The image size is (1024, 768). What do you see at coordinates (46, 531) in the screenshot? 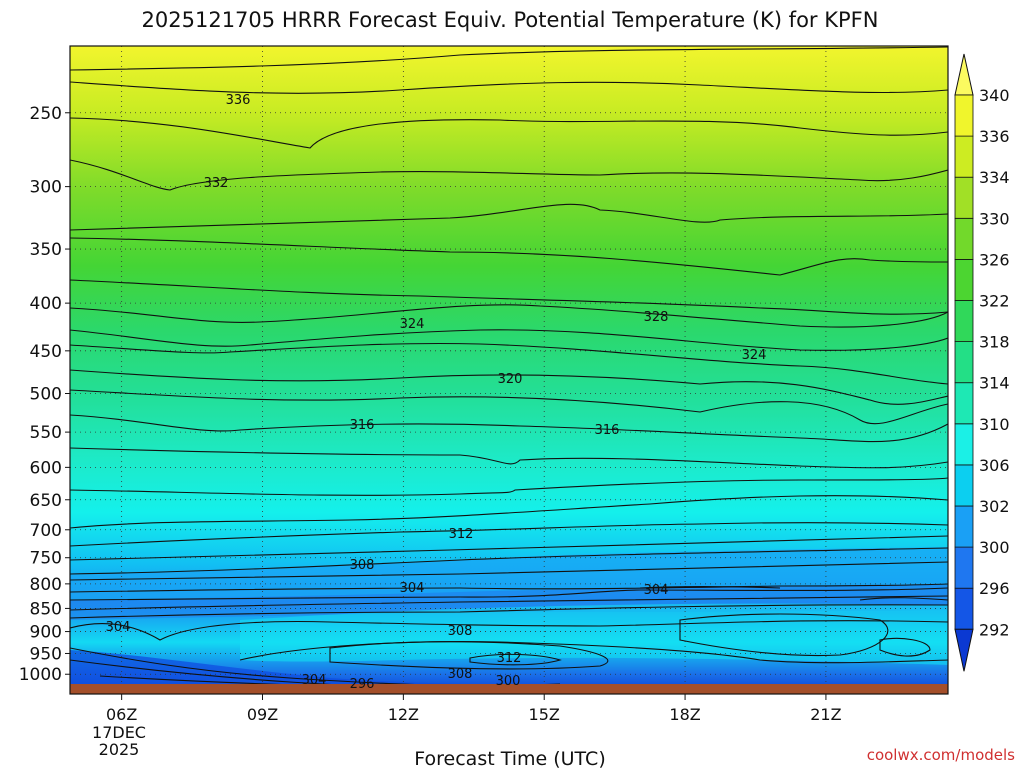
I see `y-tick-label: 700` at bounding box center [46, 531].